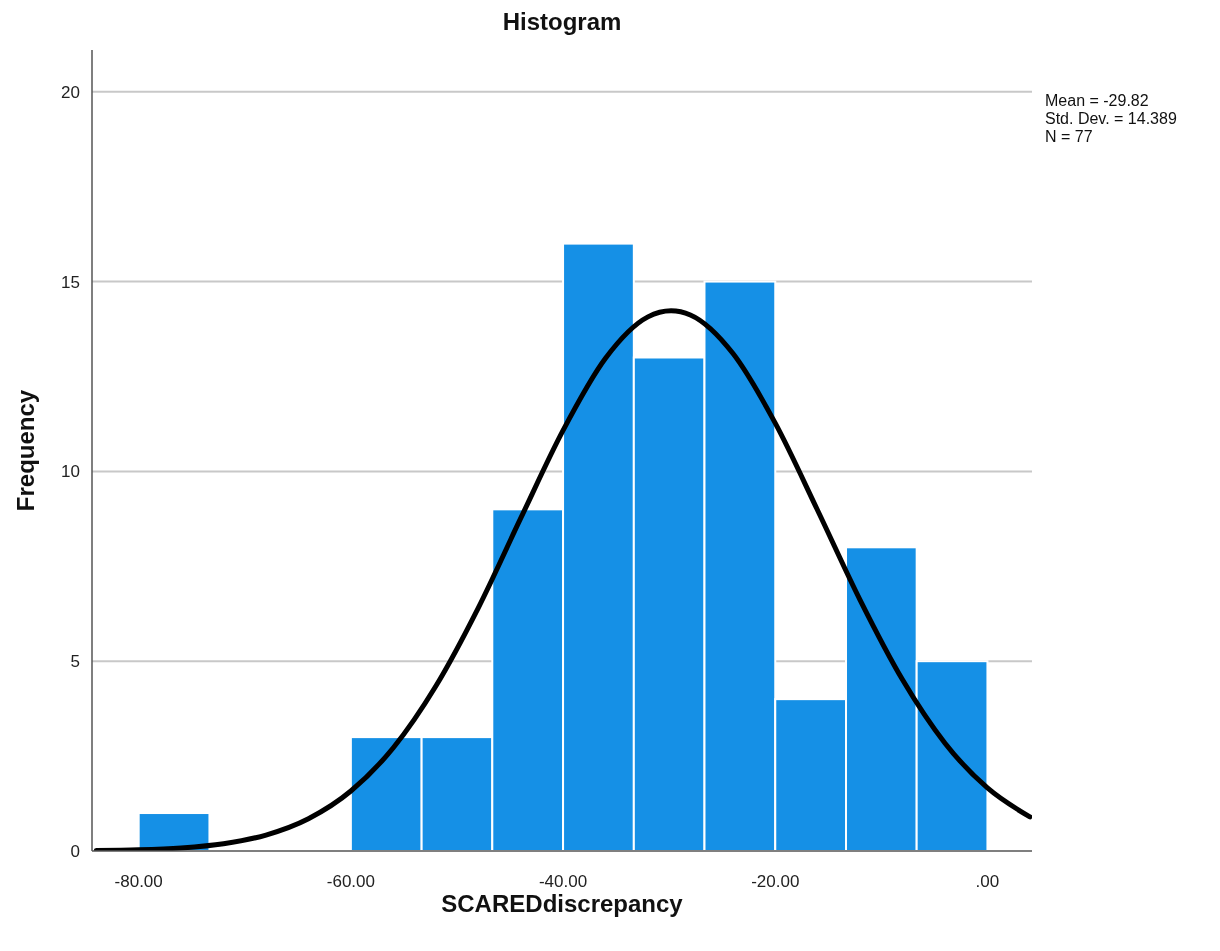 The height and width of the screenshot is (951, 1220). I want to click on x-tick-label: -80.00, so click(138, 881).